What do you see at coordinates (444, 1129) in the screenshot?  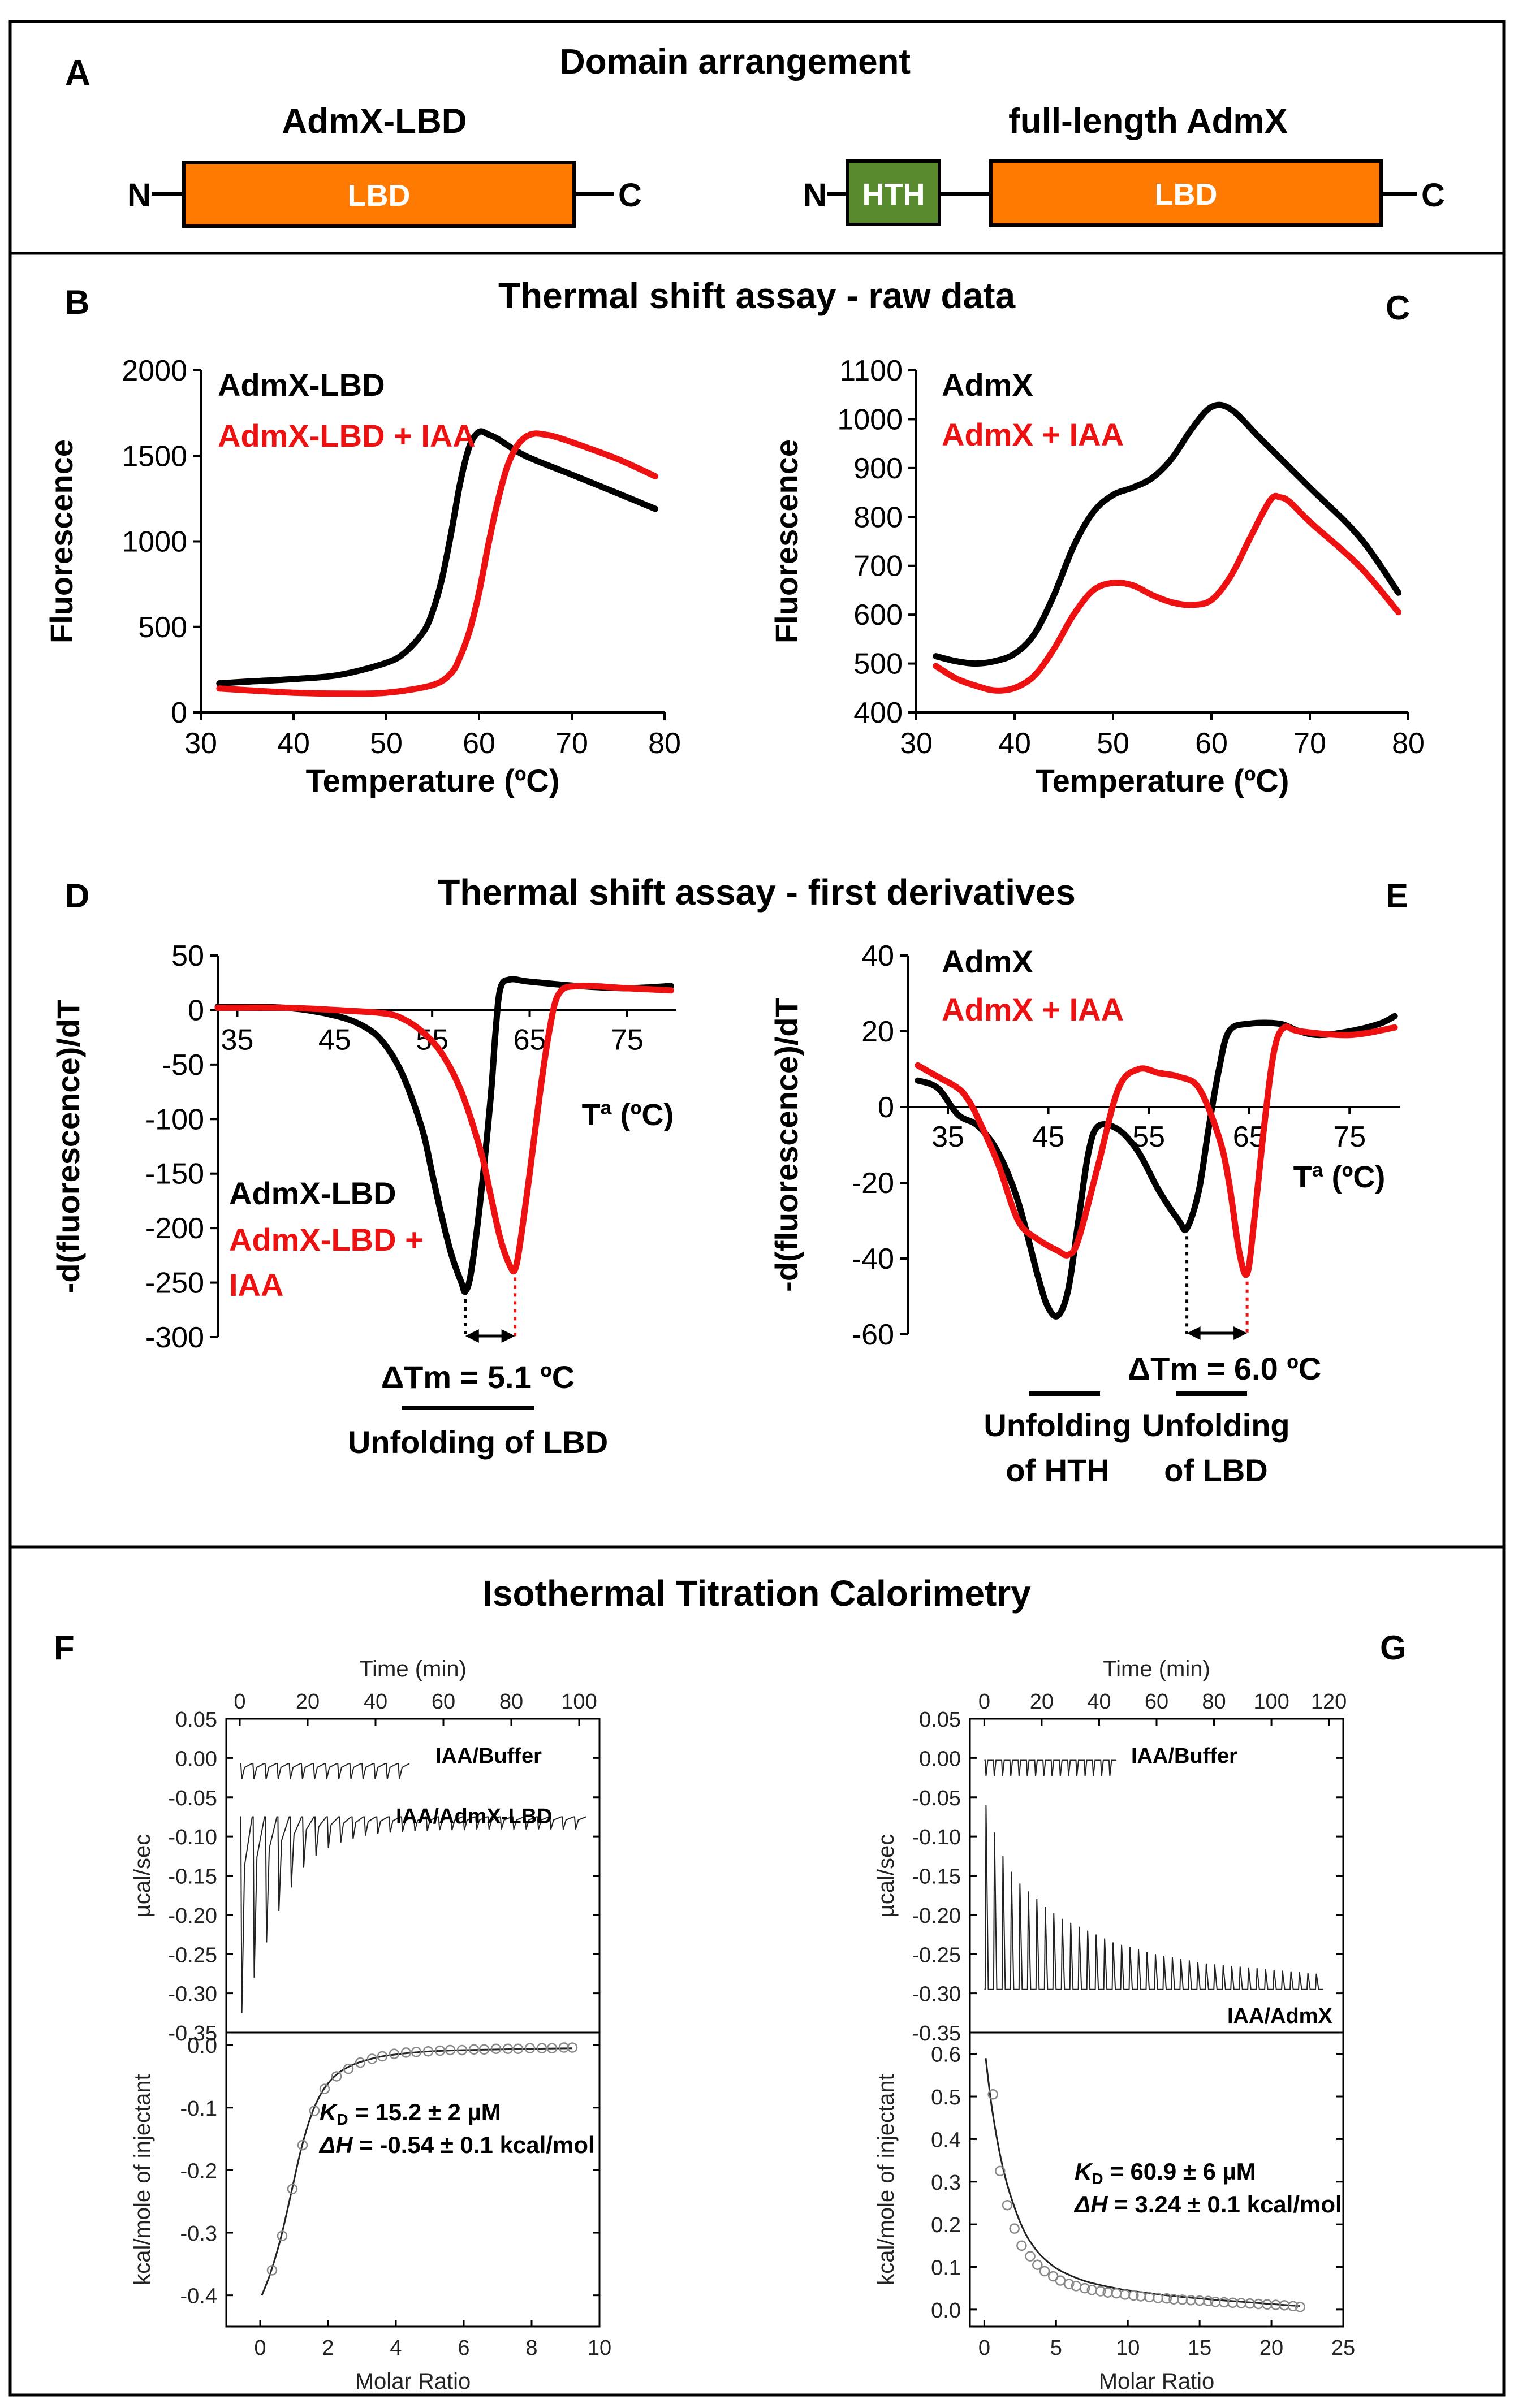 I see `series-line-admx-lbd-iaa` at bounding box center [444, 1129].